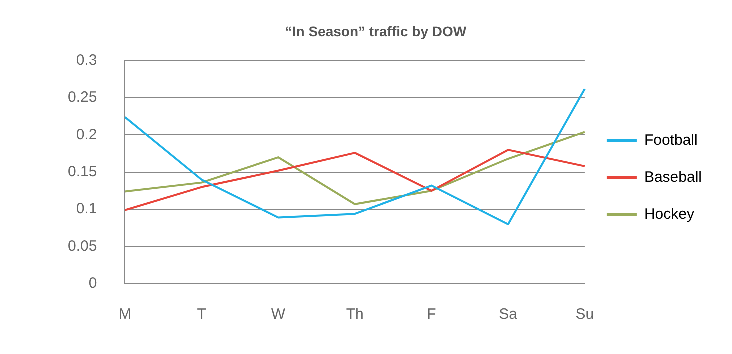 This screenshot has height=354, width=732. What do you see at coordinates (93, 283) in the screenshot?
I see `y-tick-label: 0` at bounding box center [93, 283].